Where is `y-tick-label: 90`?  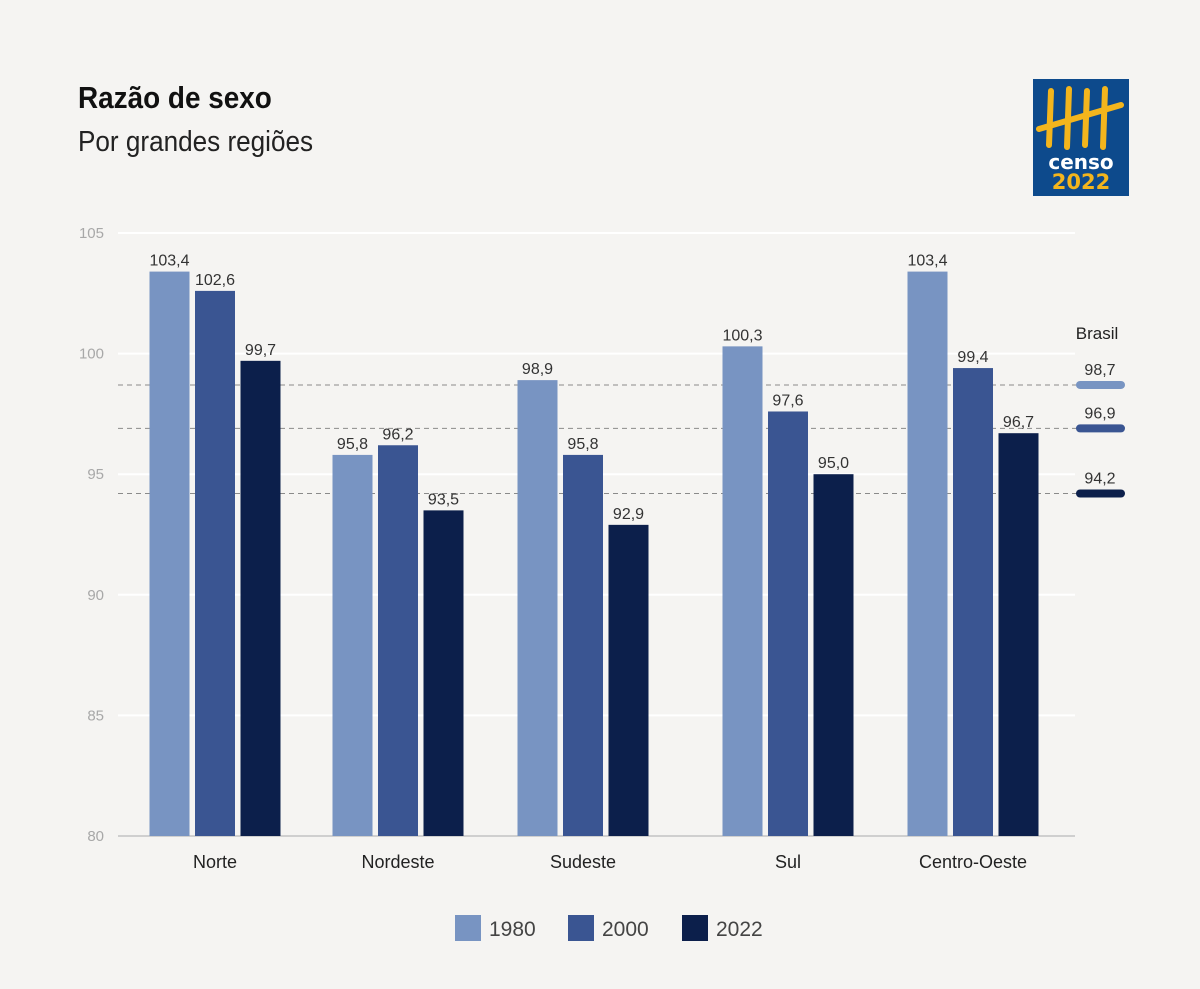
y-tick-label: 90 is located at coordinates (95, 595).